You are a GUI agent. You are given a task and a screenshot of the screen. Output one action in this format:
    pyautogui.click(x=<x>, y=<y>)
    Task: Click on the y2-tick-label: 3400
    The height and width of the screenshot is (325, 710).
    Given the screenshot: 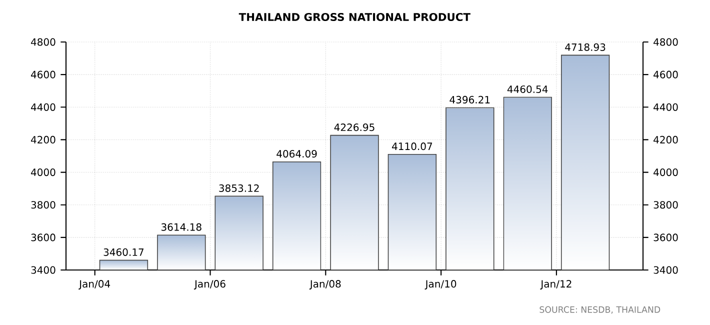 What is the action you would take?
    pyautogui.click(x=666, y=270)
    